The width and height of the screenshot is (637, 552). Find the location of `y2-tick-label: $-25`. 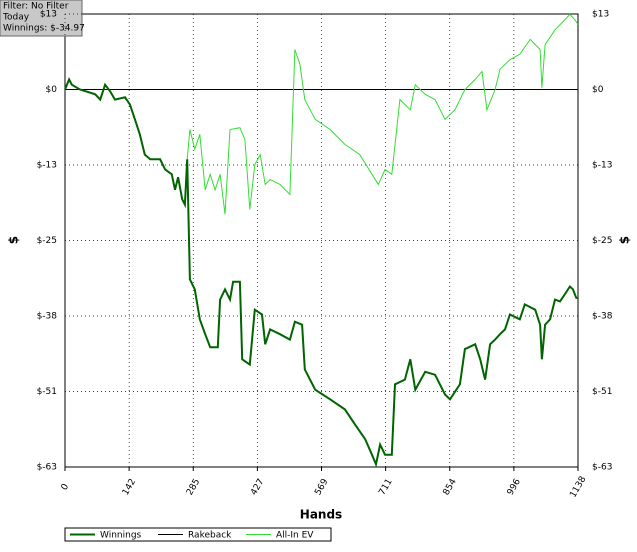

y2-tick-label: $-25 is located at coordinates (602, 241).